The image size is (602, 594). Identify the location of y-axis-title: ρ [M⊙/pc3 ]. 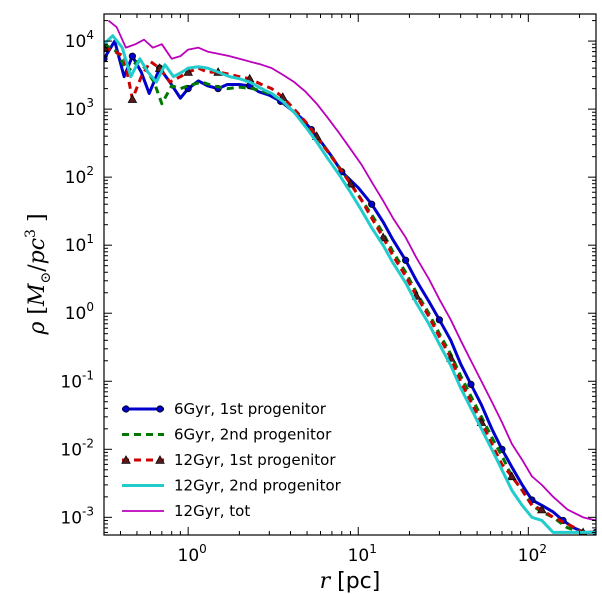
(38, 274).